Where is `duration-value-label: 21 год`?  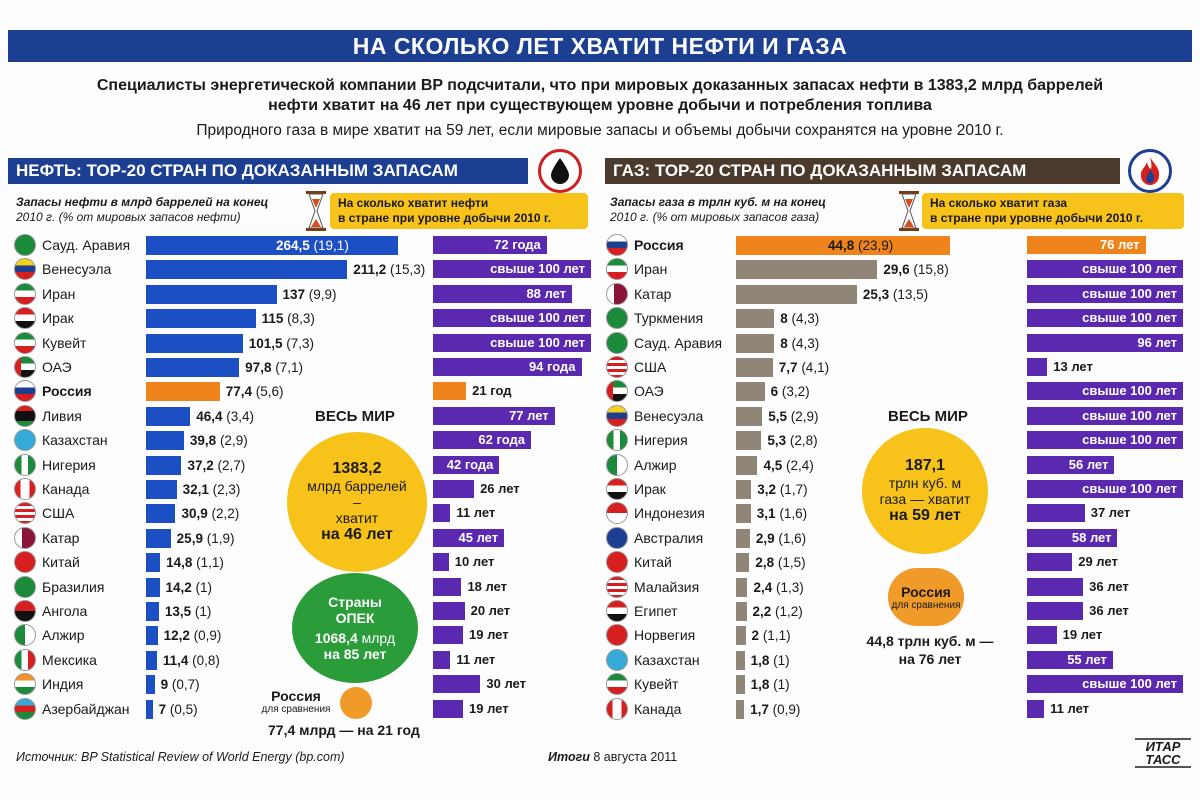
duration-value-label: 21 год is located at coordinates (492, 391).